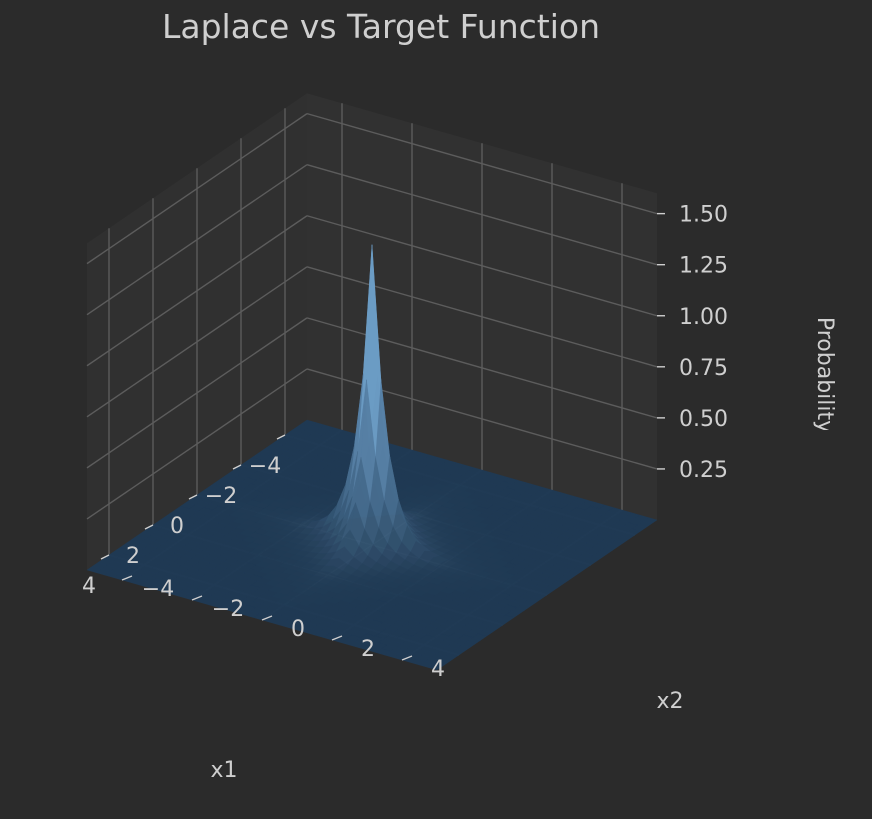 This screenshot has height=819, width=872. Describe the element at coordinates (368, 649) in the screenshot. I see `y-tick-label: 2` at that location.